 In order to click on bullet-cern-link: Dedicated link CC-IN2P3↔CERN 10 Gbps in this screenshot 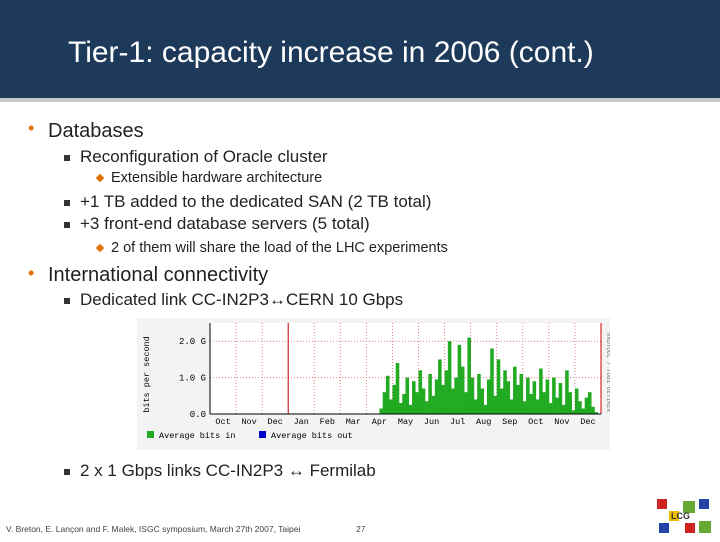, I will do `click(242, 299)`.